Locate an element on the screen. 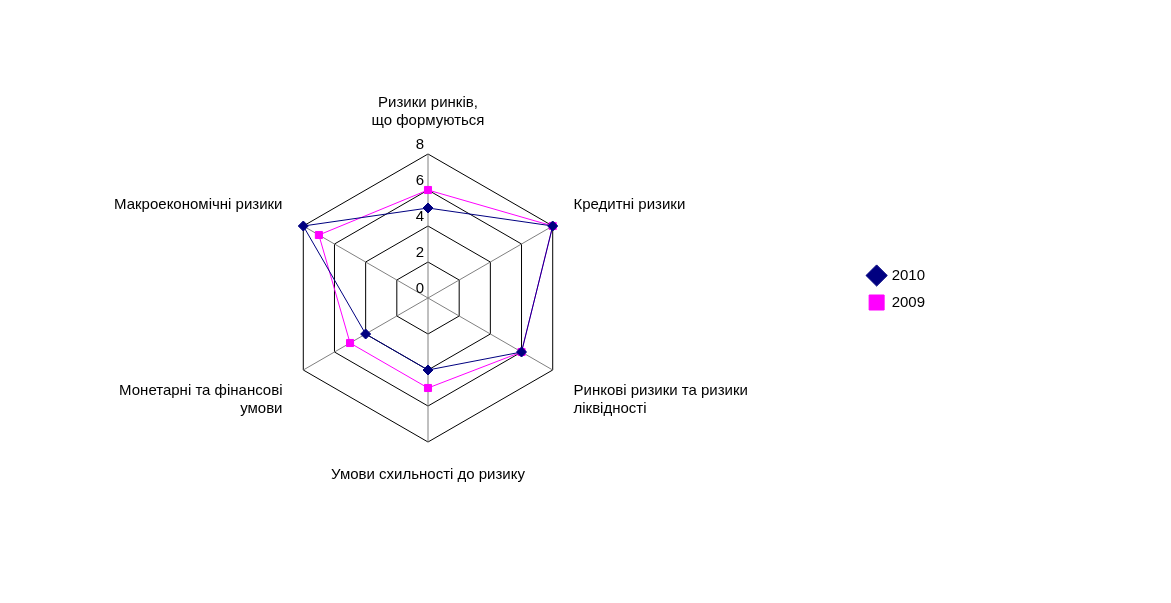 This screenshot has width=1171, height=603. y-tick-label: 2 is located at coordinates (419, 252).